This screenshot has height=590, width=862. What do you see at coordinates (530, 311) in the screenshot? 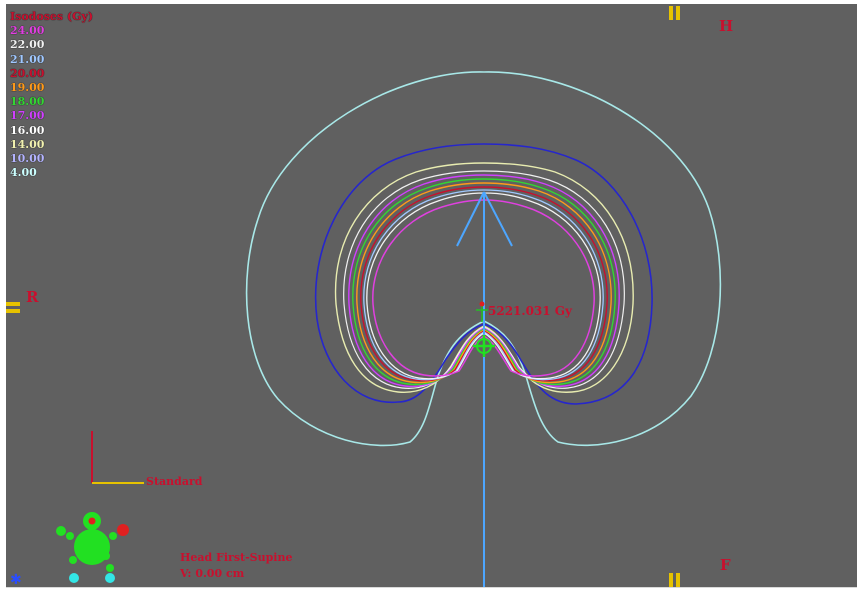
I see `dose-point-label: 5221.031 Gy` at bounding box center [530, 311].